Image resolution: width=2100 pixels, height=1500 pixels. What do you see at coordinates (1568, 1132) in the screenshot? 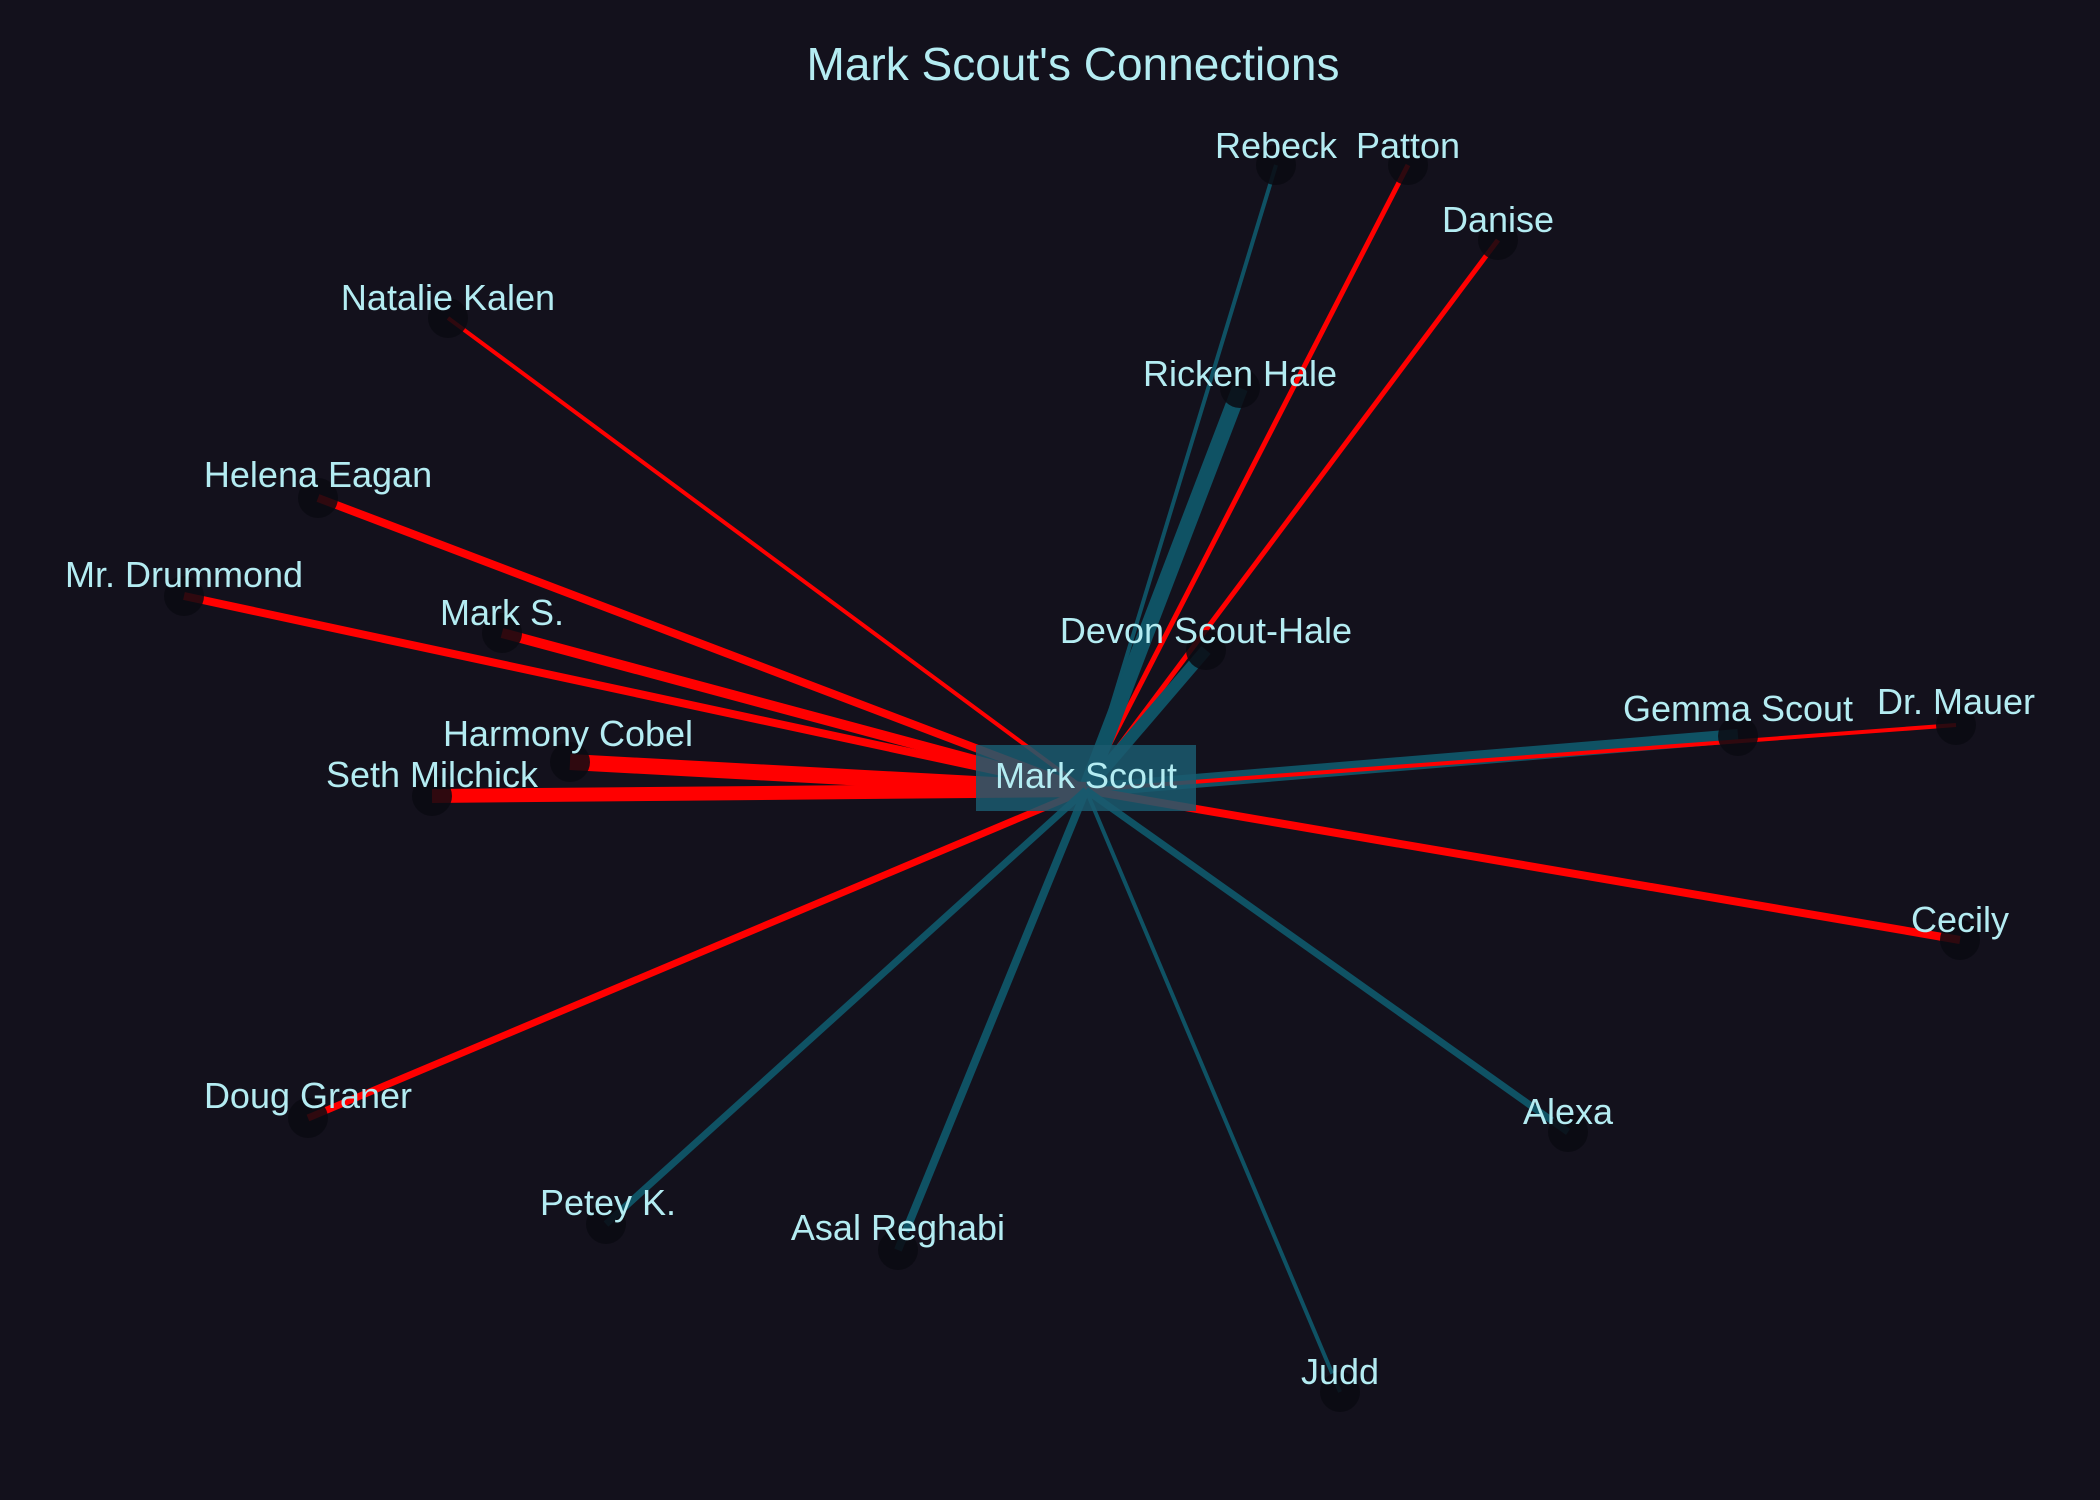
I see `node-alexa` at bounding box center [1568, 1132].